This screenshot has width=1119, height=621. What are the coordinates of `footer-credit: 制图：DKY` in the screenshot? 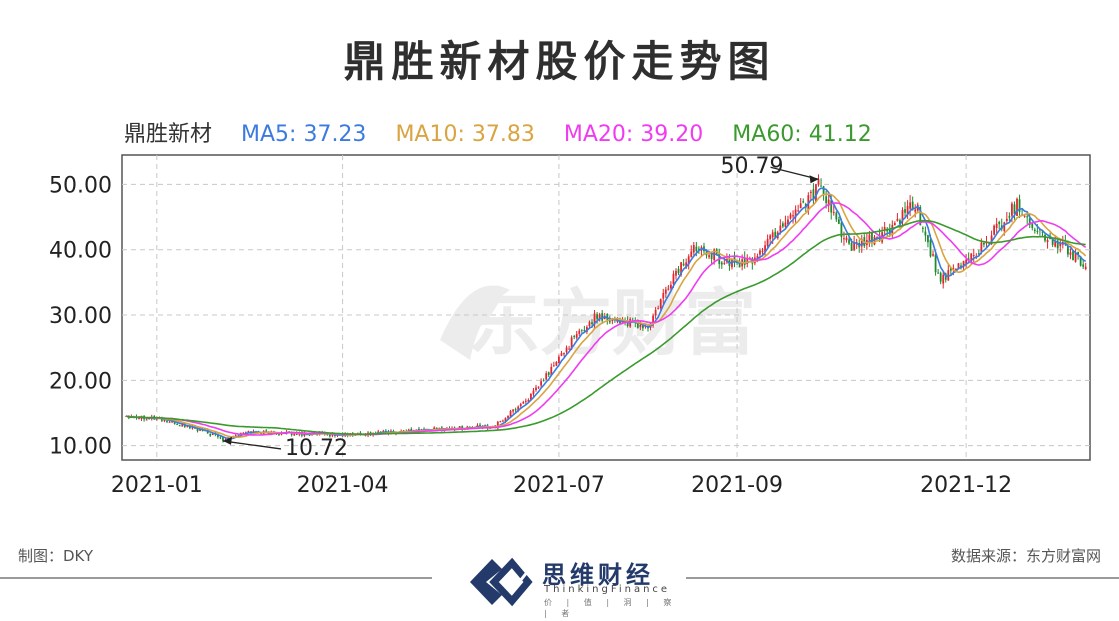 It's located at (56, 556).